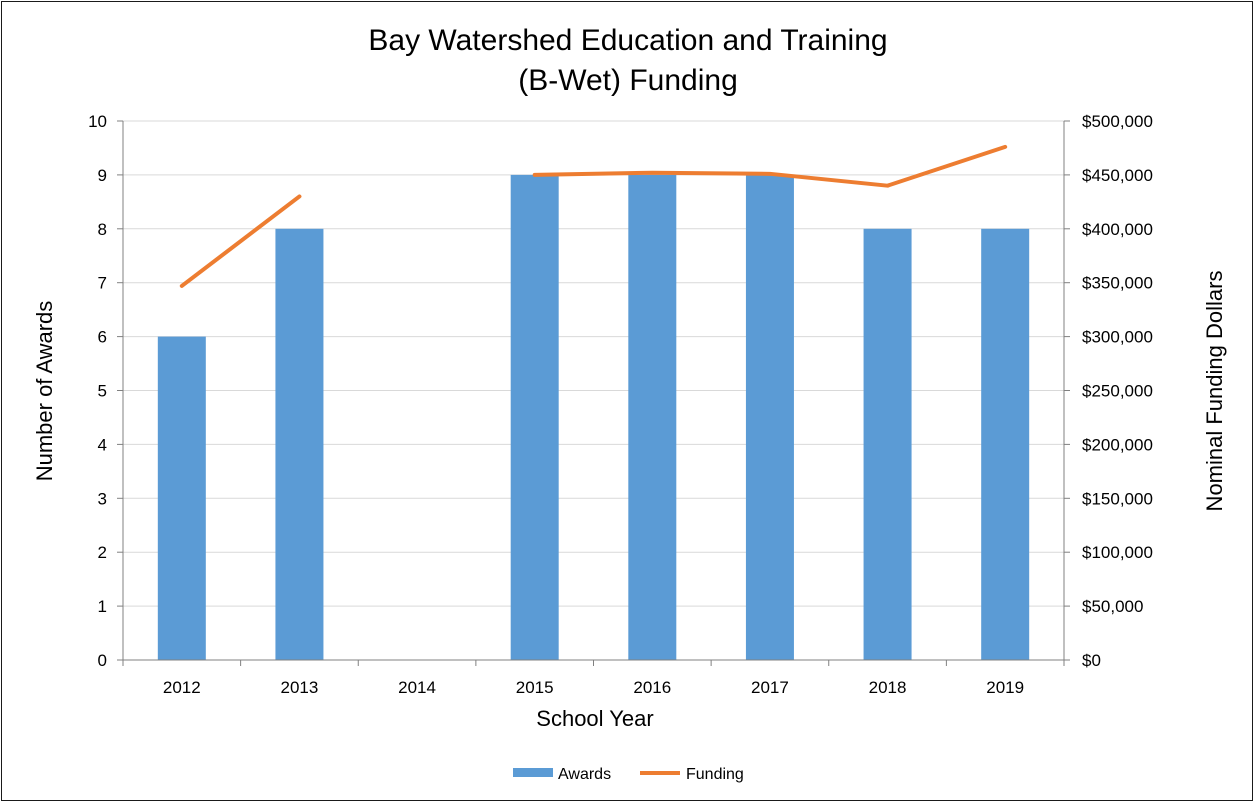 The image size is (1256, 807). Describe the element at coordinates (1117, 175) in the screenshot. I see `right-tick-label: $450,000` at that location.